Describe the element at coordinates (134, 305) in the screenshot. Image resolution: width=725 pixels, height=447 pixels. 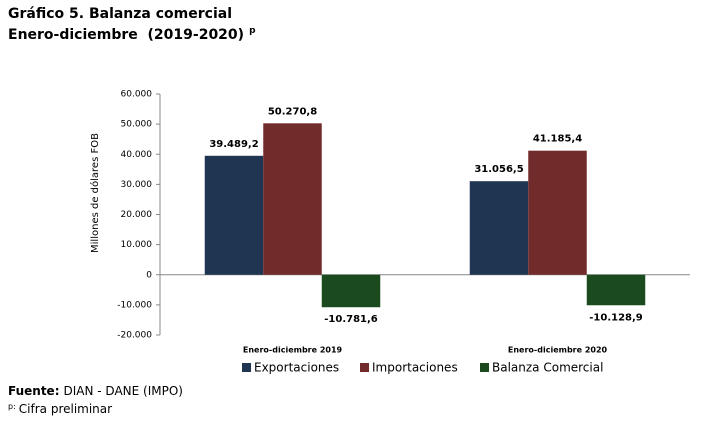
I see `y-tick-label: -10.000` at that location.